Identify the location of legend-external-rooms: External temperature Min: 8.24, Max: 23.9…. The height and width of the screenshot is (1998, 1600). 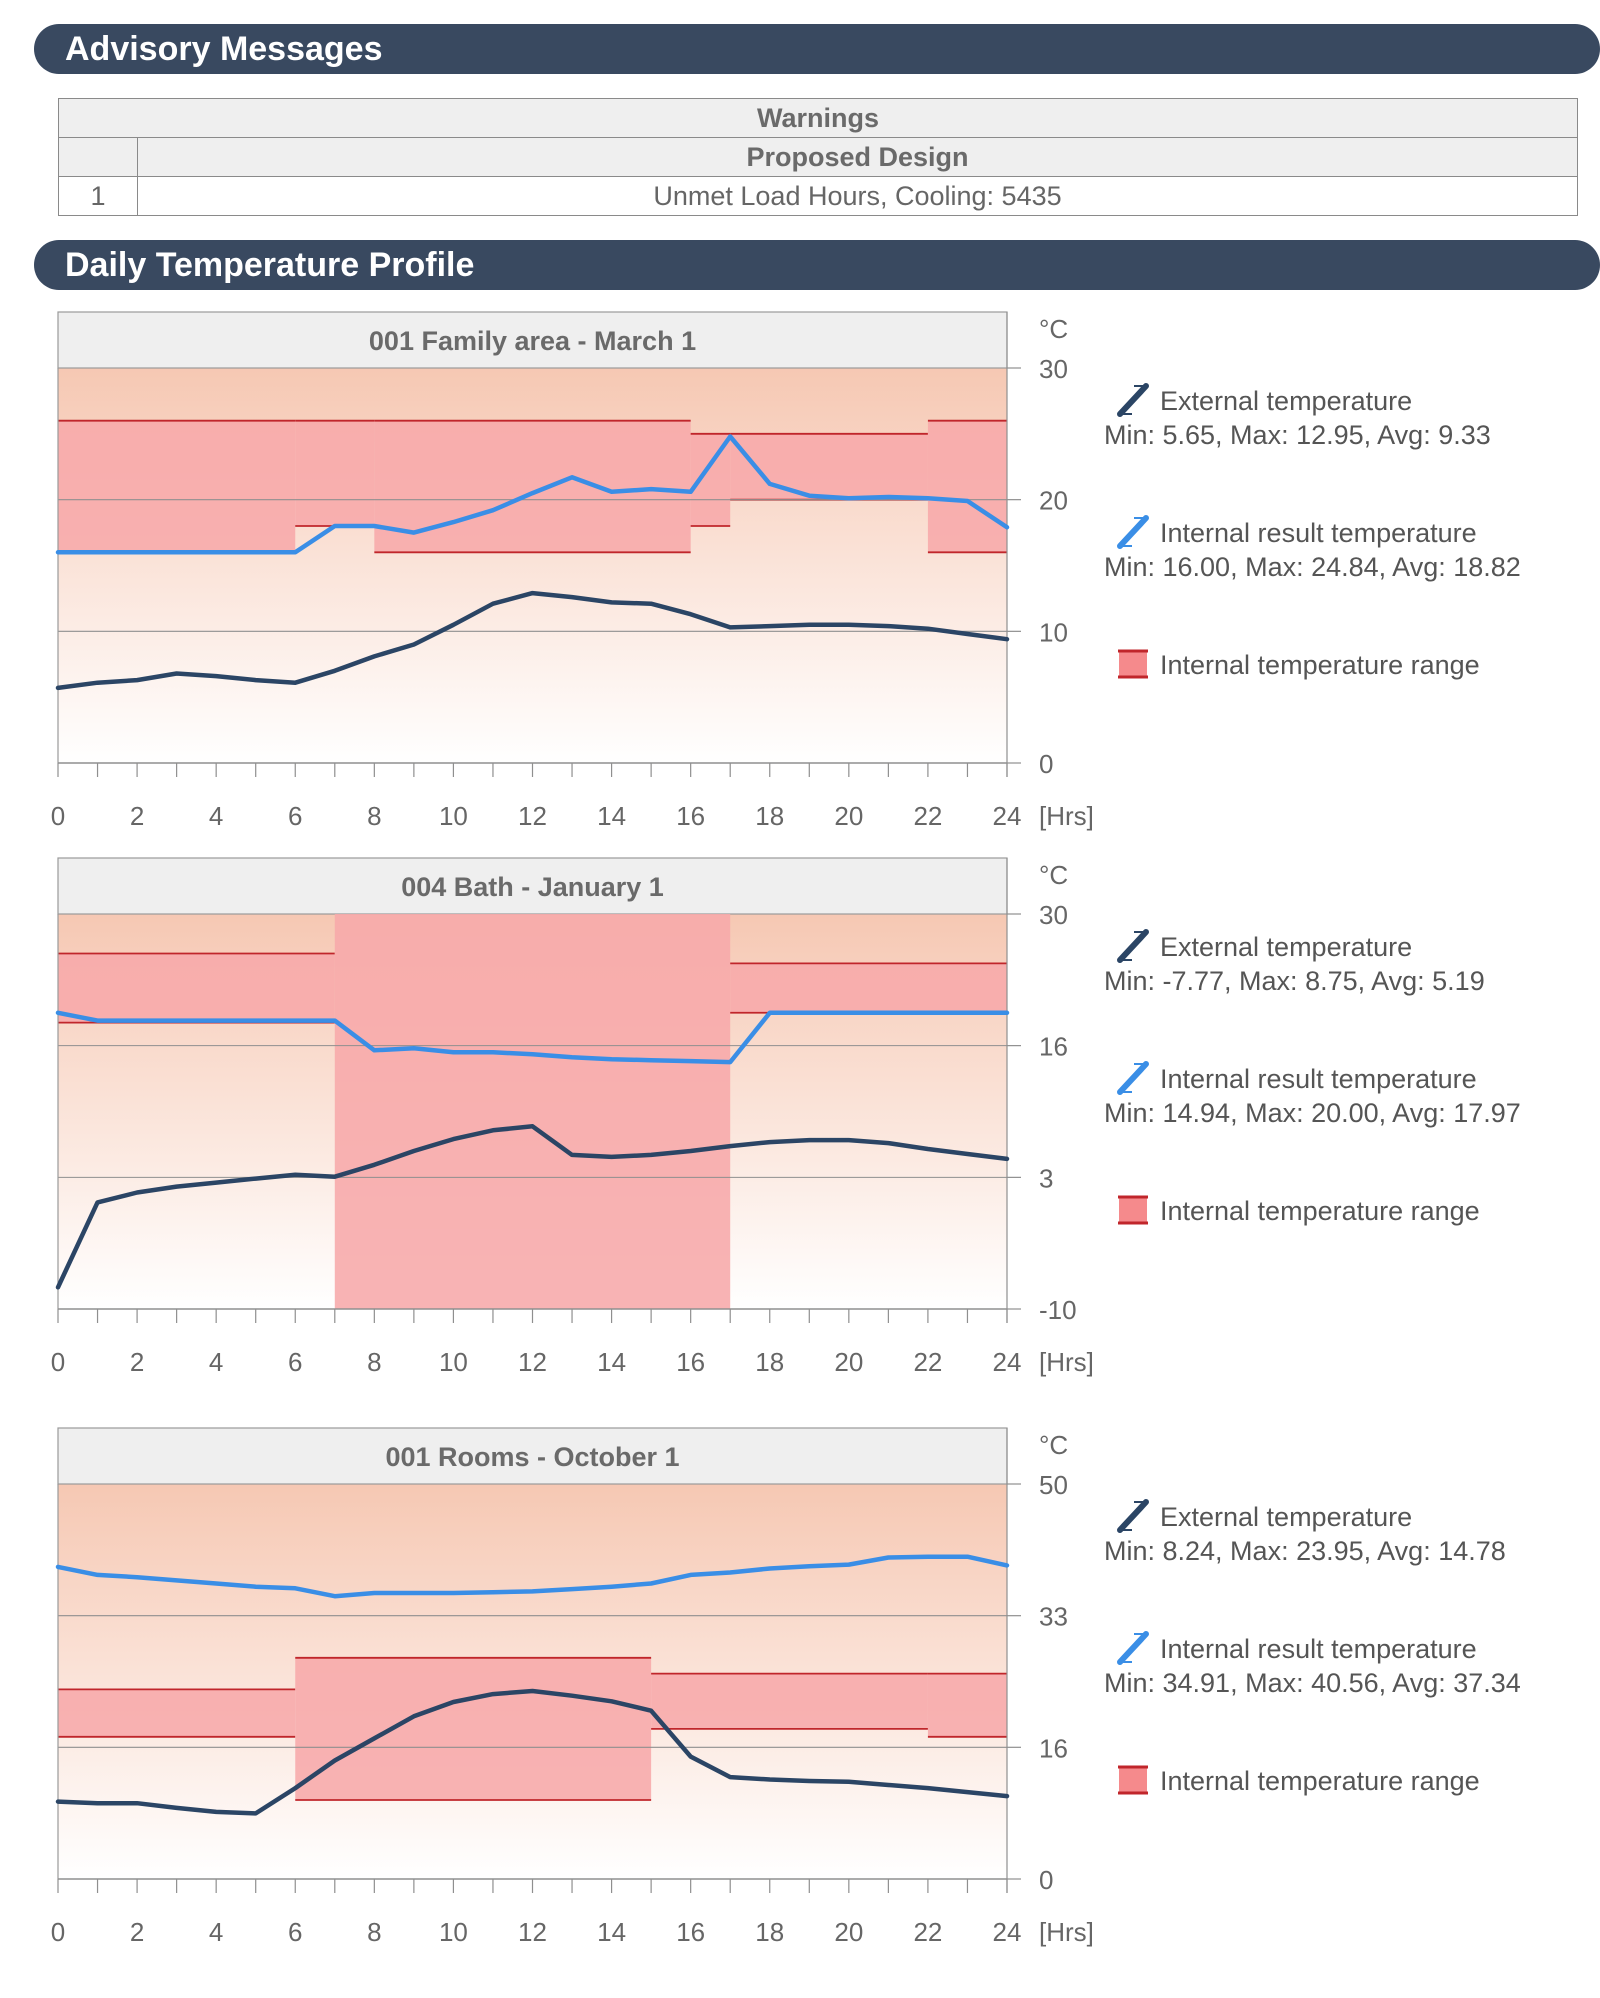
(1344, 1540).